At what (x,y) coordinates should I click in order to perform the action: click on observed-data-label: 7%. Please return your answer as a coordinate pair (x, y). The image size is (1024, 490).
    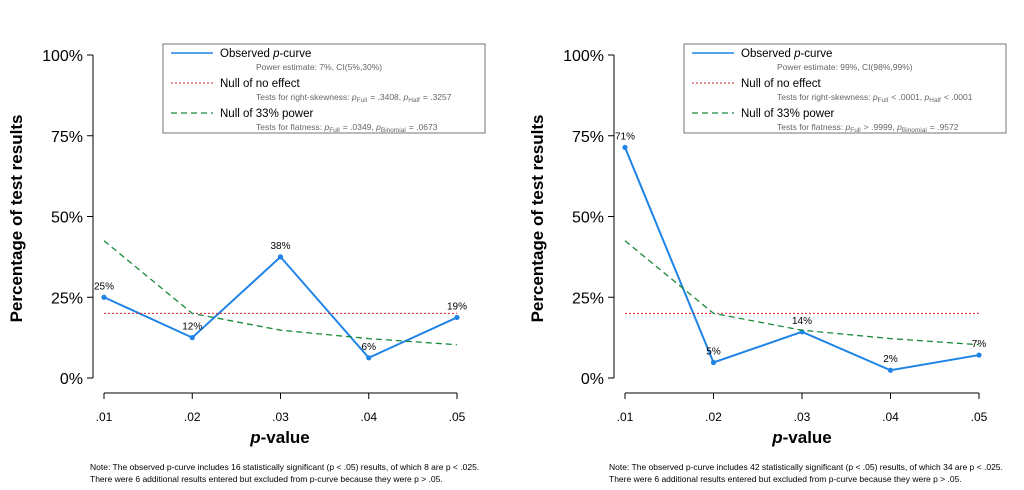
    Looking at the image, I should click on (979, 344).